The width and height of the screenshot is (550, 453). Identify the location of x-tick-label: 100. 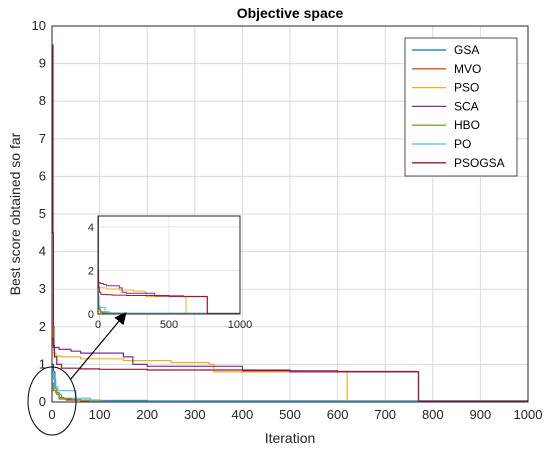
(100, 414).